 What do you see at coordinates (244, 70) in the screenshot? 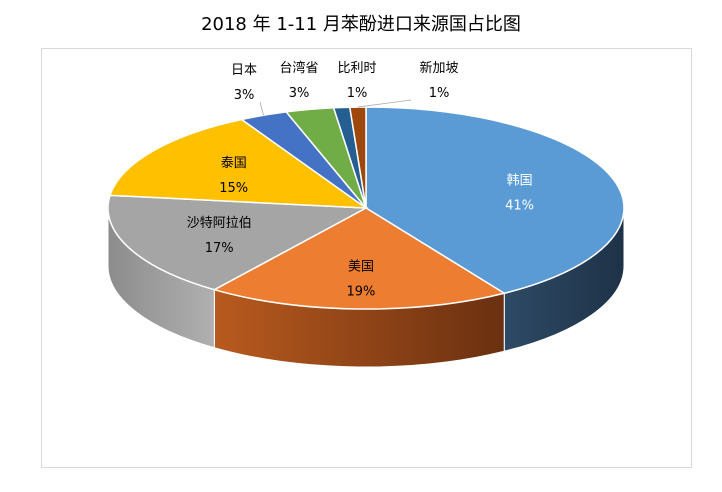
I see `slice-4-category-label: 日本` at bounding box center [244, 70].